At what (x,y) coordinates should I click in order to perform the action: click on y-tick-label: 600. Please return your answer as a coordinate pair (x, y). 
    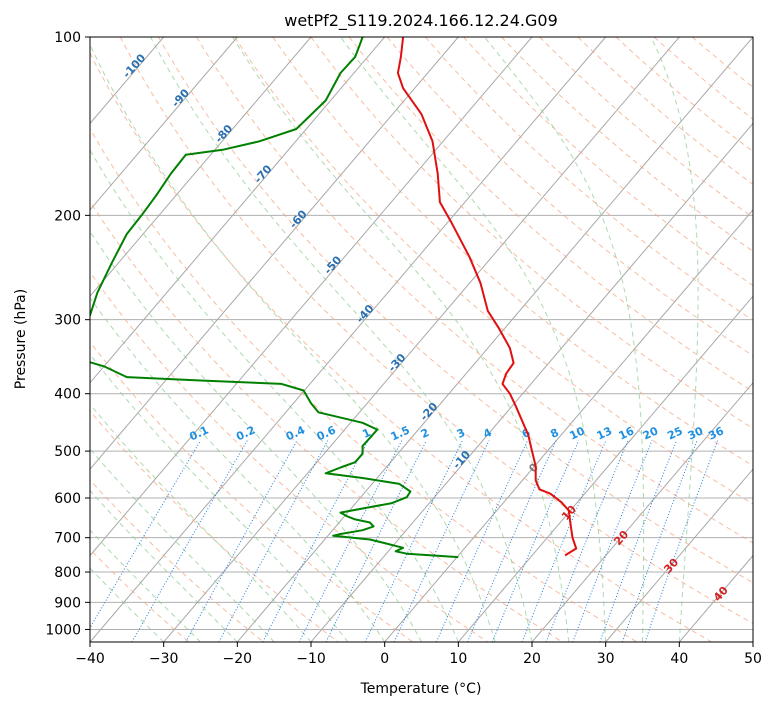
    Looking at the image, I should click on (67, 499).